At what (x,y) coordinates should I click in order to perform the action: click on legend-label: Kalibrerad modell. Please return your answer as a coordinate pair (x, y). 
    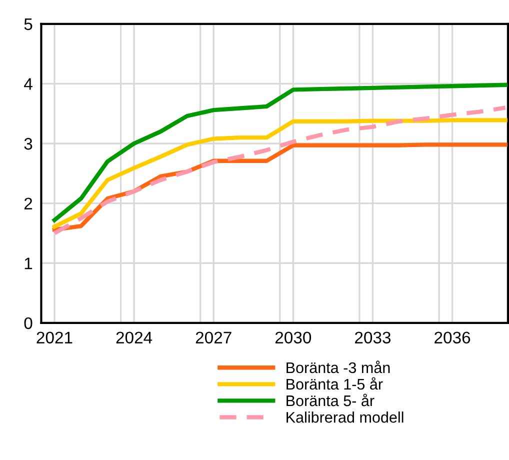
    Looking at the image, I should click on (345, 417).